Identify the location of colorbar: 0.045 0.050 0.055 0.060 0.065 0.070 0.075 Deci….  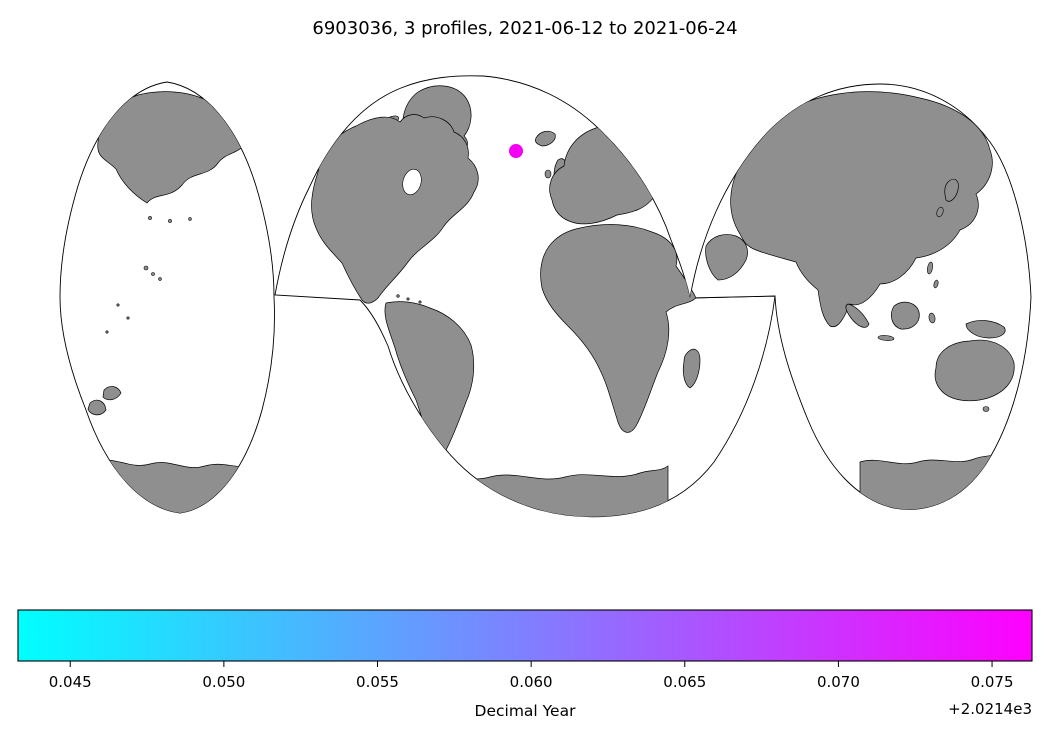
(525, 664).